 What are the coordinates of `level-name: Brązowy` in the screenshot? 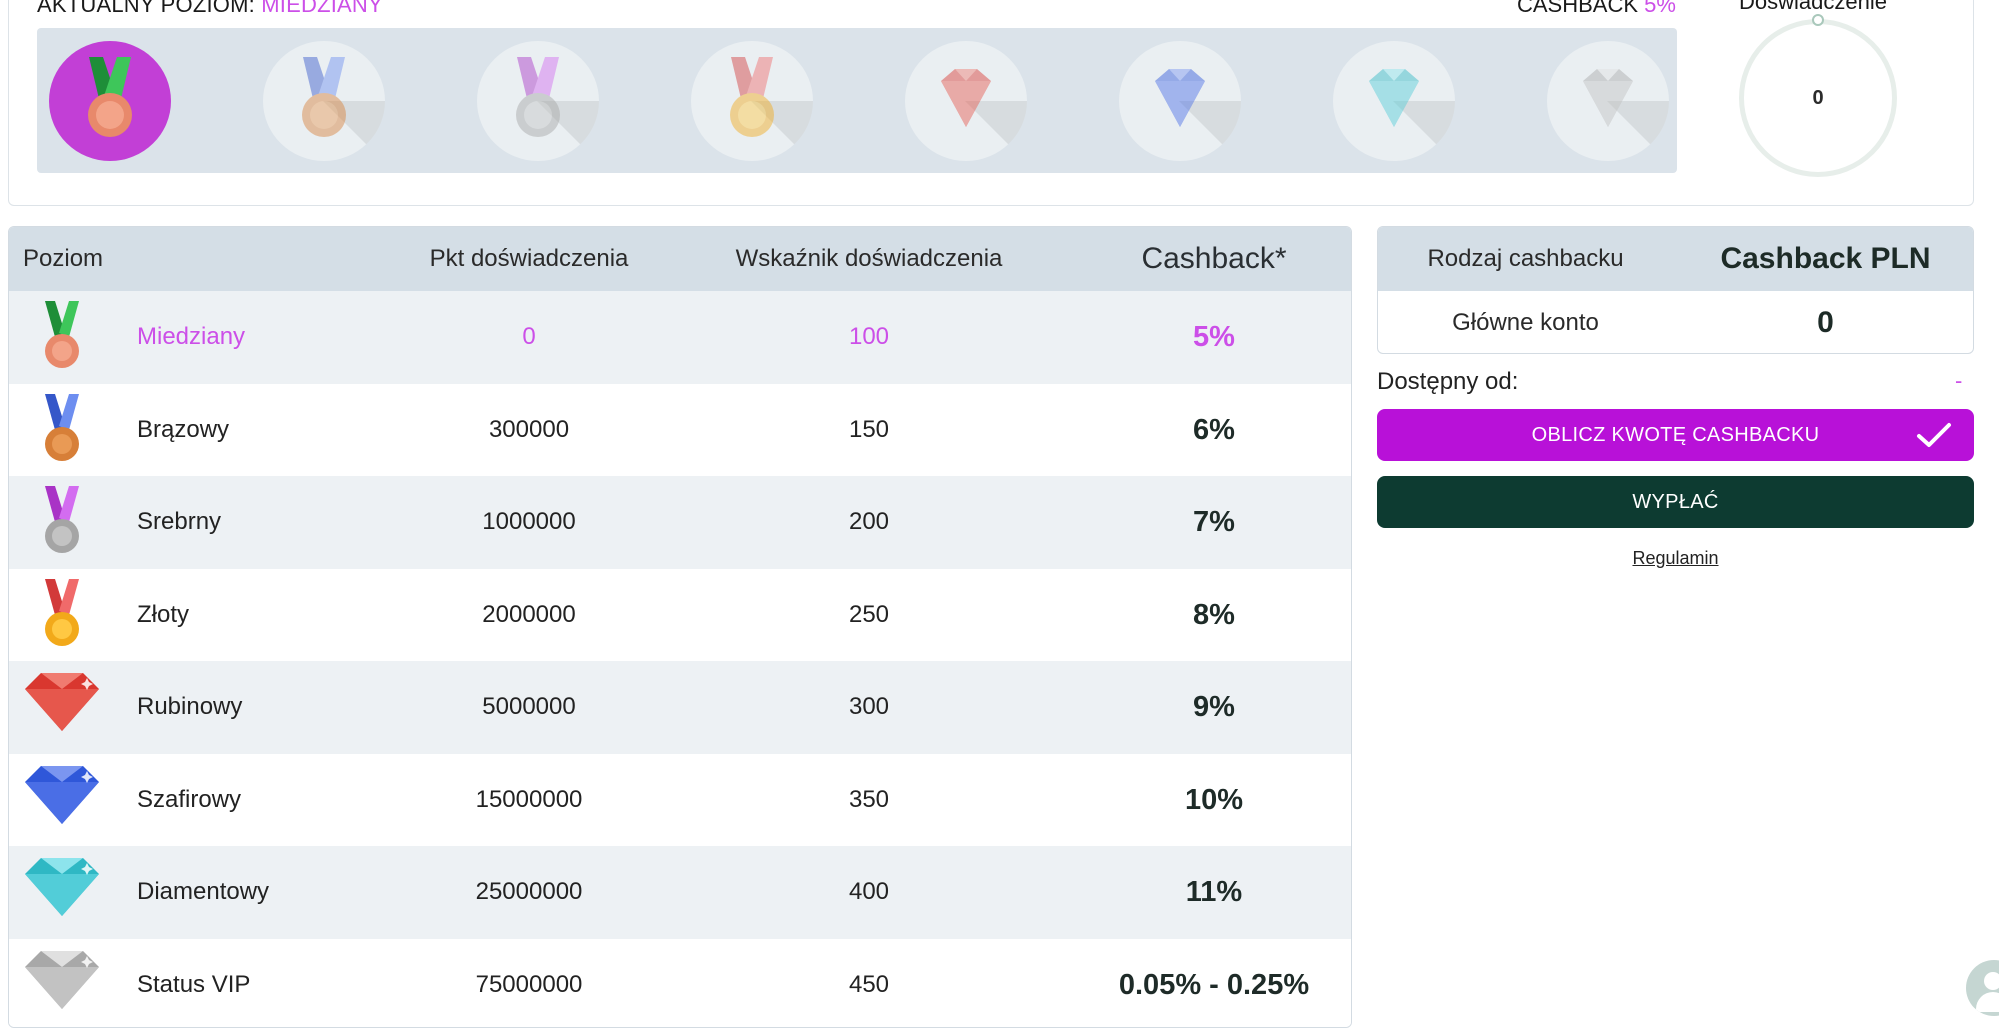 It's located at (183, 429).